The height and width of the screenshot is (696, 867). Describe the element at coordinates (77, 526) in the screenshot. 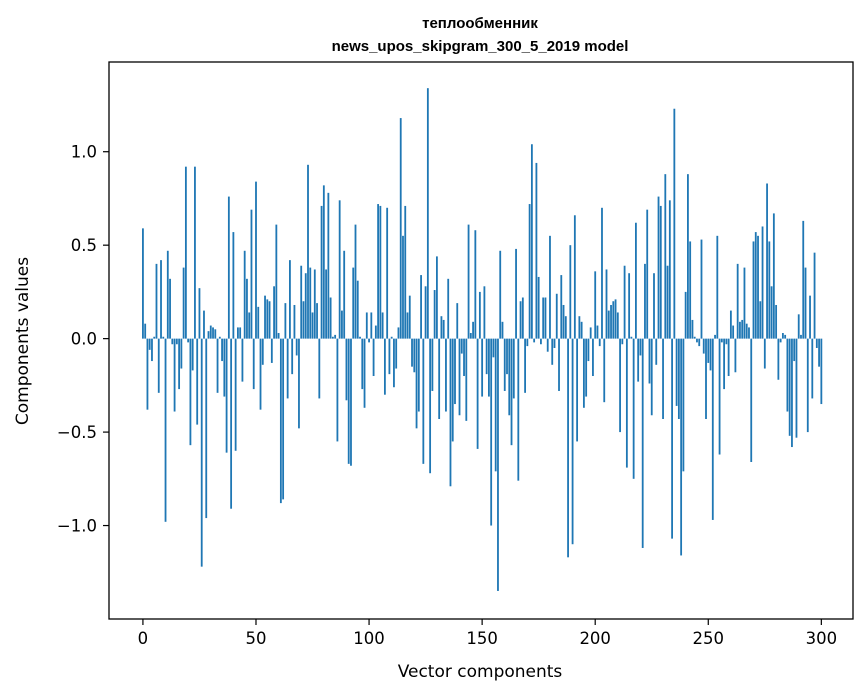

I see `y-tick-label: −1.0` at that location.